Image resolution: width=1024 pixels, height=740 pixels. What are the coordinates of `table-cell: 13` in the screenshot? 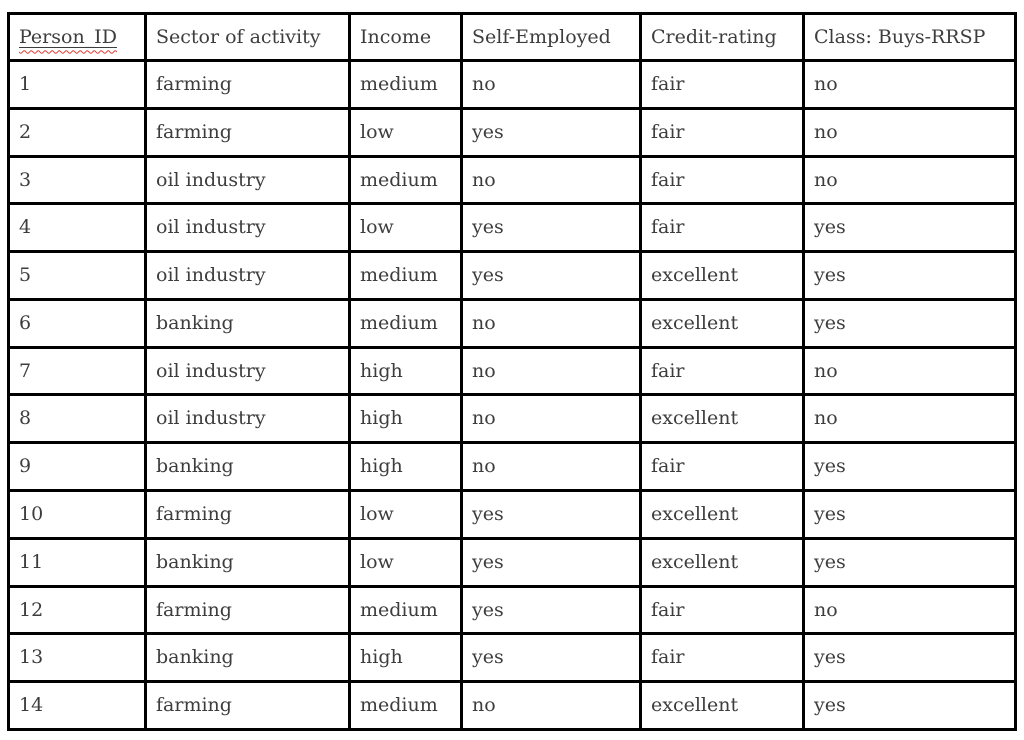 It's located at (77, 658).